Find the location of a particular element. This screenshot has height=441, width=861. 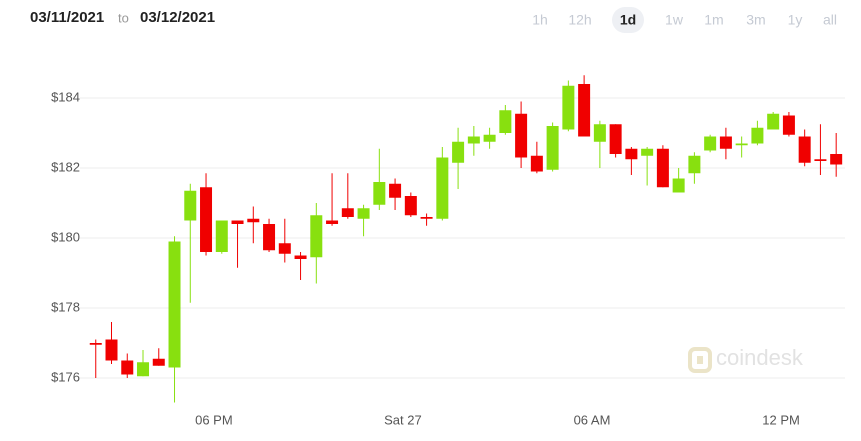

y-tick-label: $176 is located at coordinates (65, 376).